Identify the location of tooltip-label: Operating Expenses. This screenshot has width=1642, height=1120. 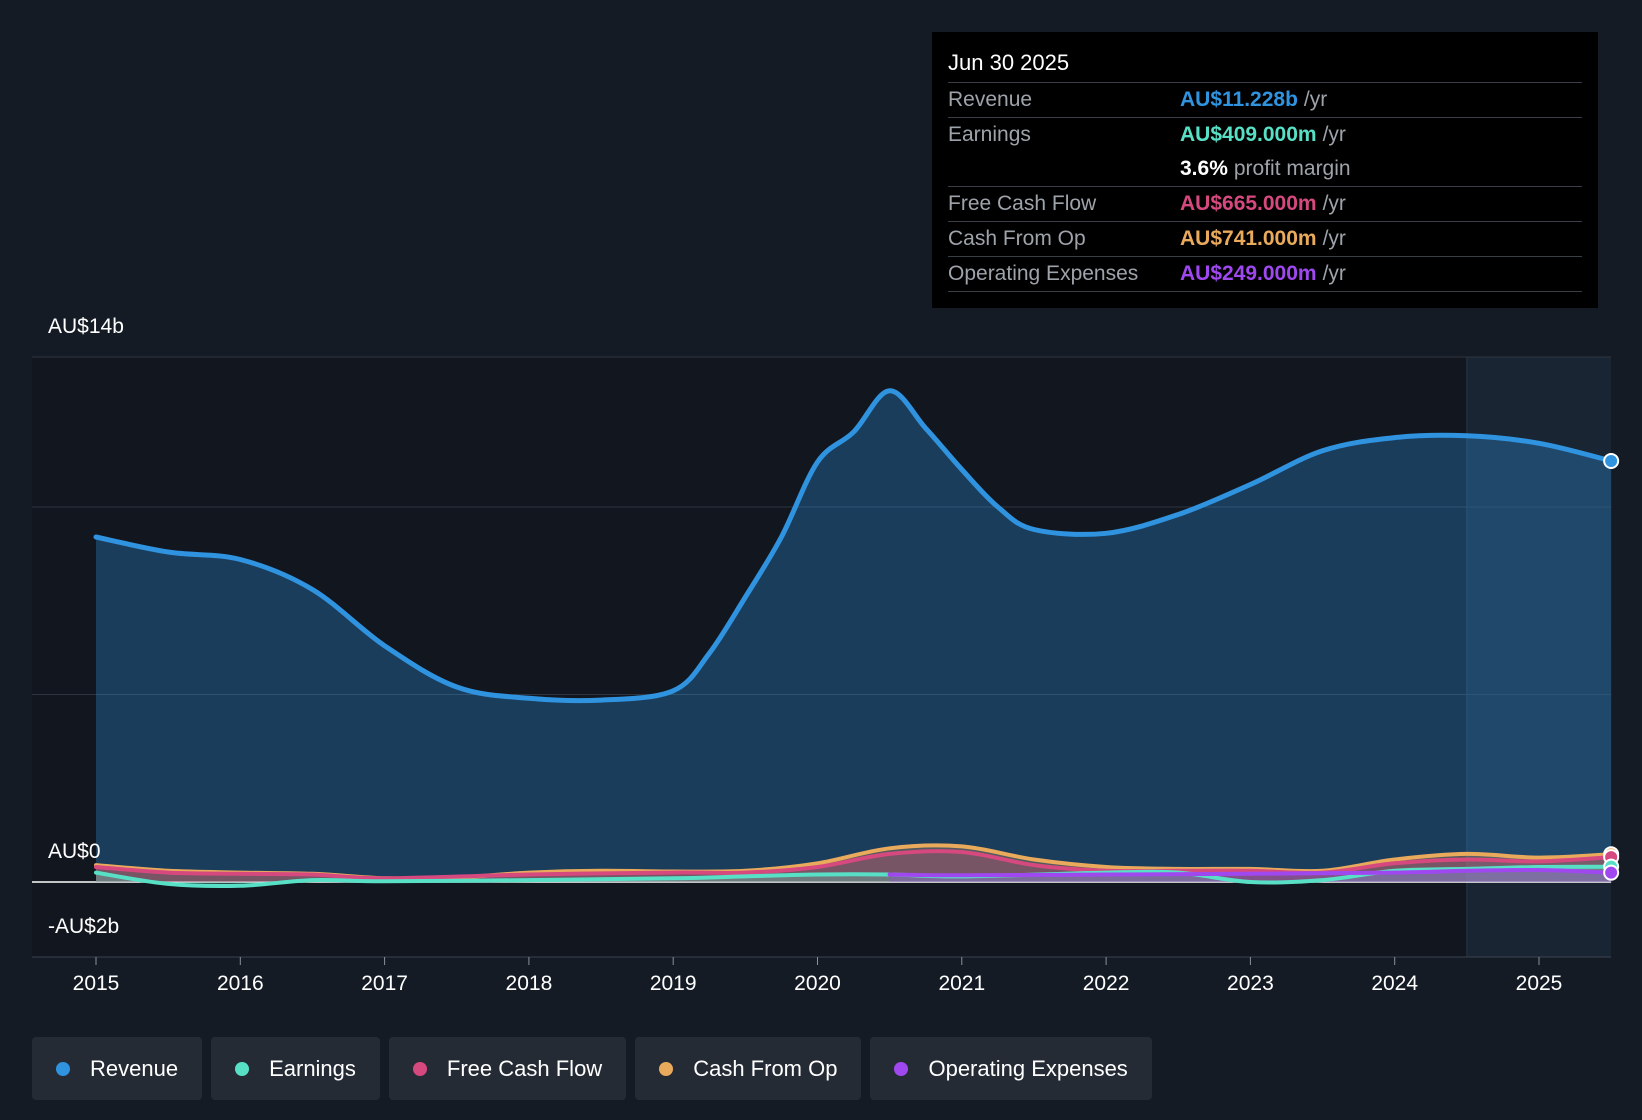
(1043, 273).